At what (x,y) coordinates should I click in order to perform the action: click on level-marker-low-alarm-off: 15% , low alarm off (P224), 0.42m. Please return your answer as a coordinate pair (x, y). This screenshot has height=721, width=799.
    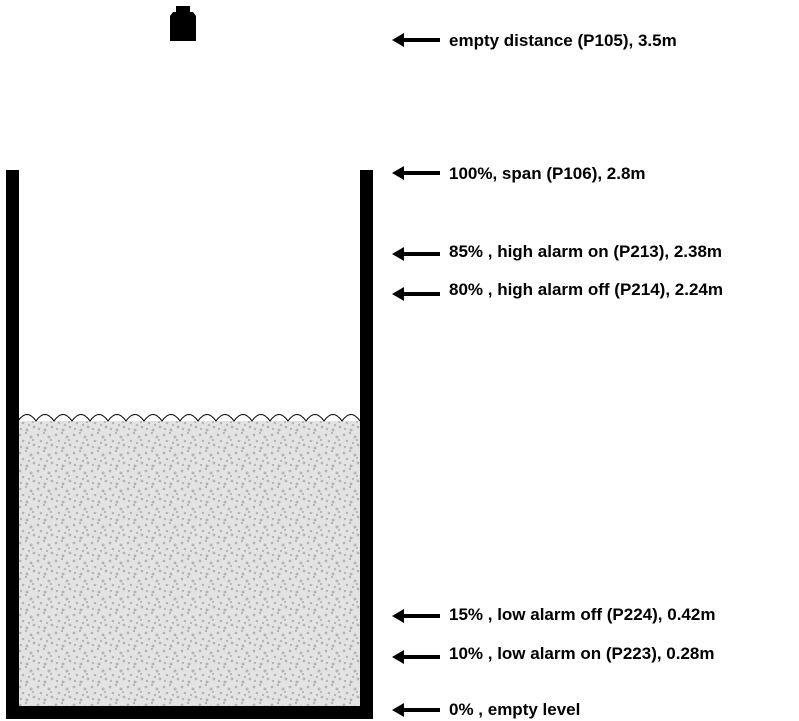
    Looking at the image, I should click on (553, 614).